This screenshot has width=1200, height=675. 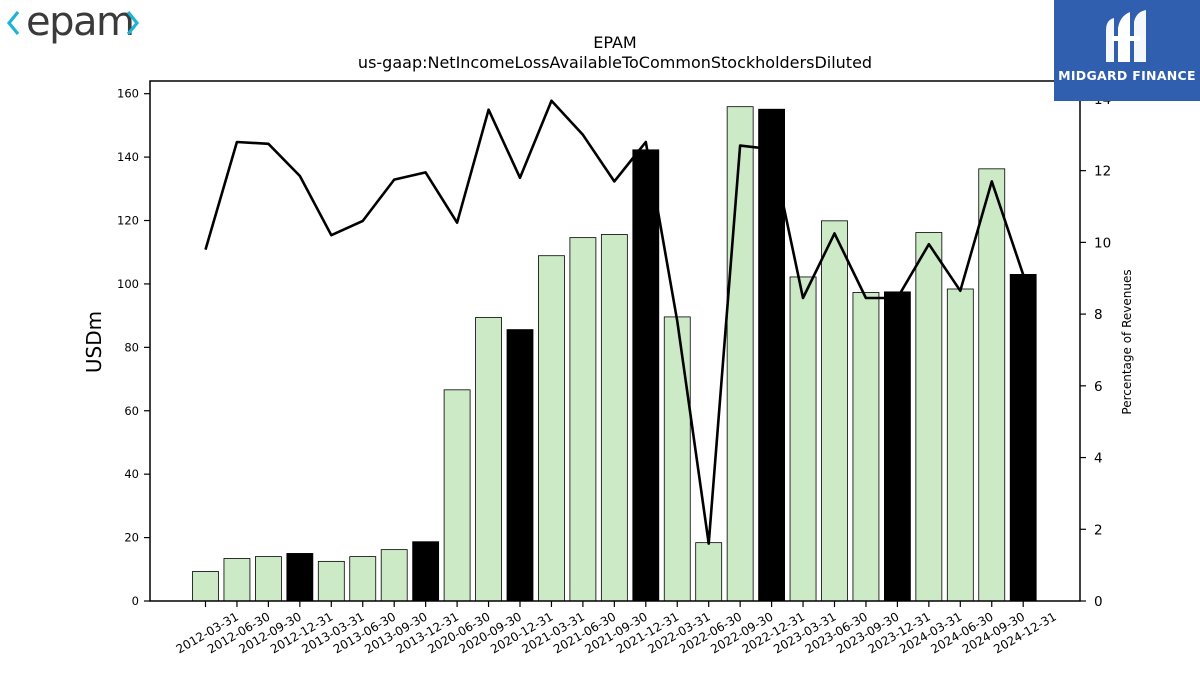 I want to click on y-axis-left: 0 20 40 60 80 100 120 140 160, so click(x=133, y=347).